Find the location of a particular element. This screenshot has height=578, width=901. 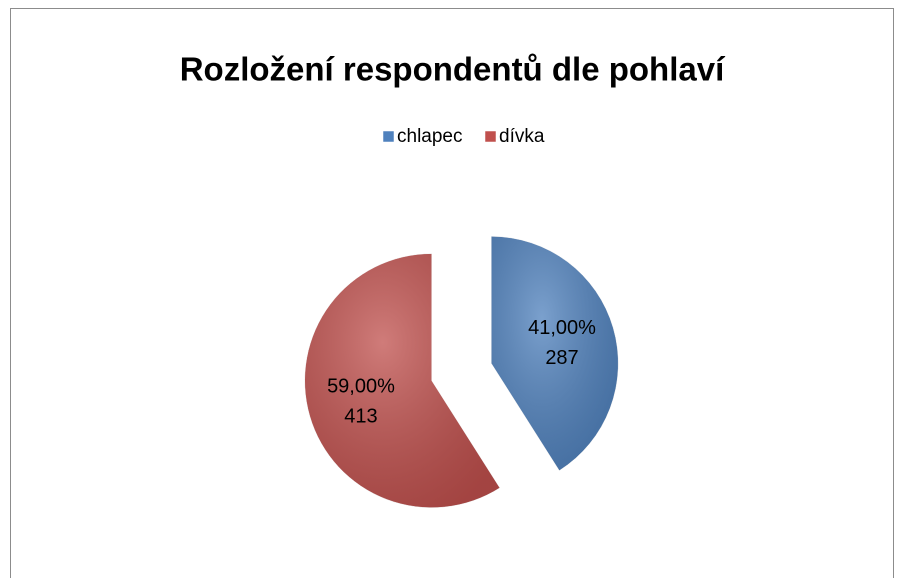

legend-label: chlapec is located at coordinates (430, 136).